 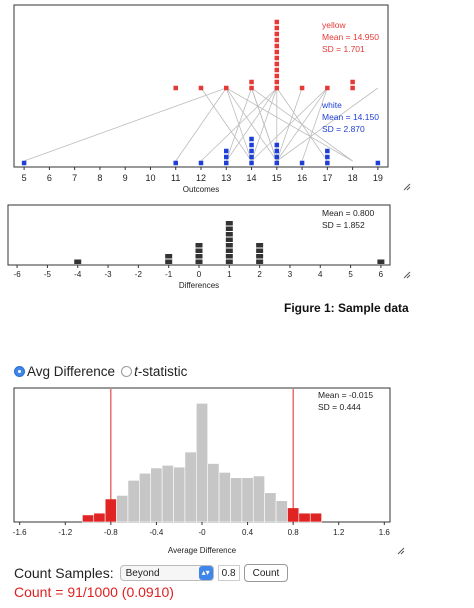 What do you see at coordinates (339, 407) in the screenshot?
I see `histogram-stats-text: SD = 0.444` at bounding box center [339, 407].